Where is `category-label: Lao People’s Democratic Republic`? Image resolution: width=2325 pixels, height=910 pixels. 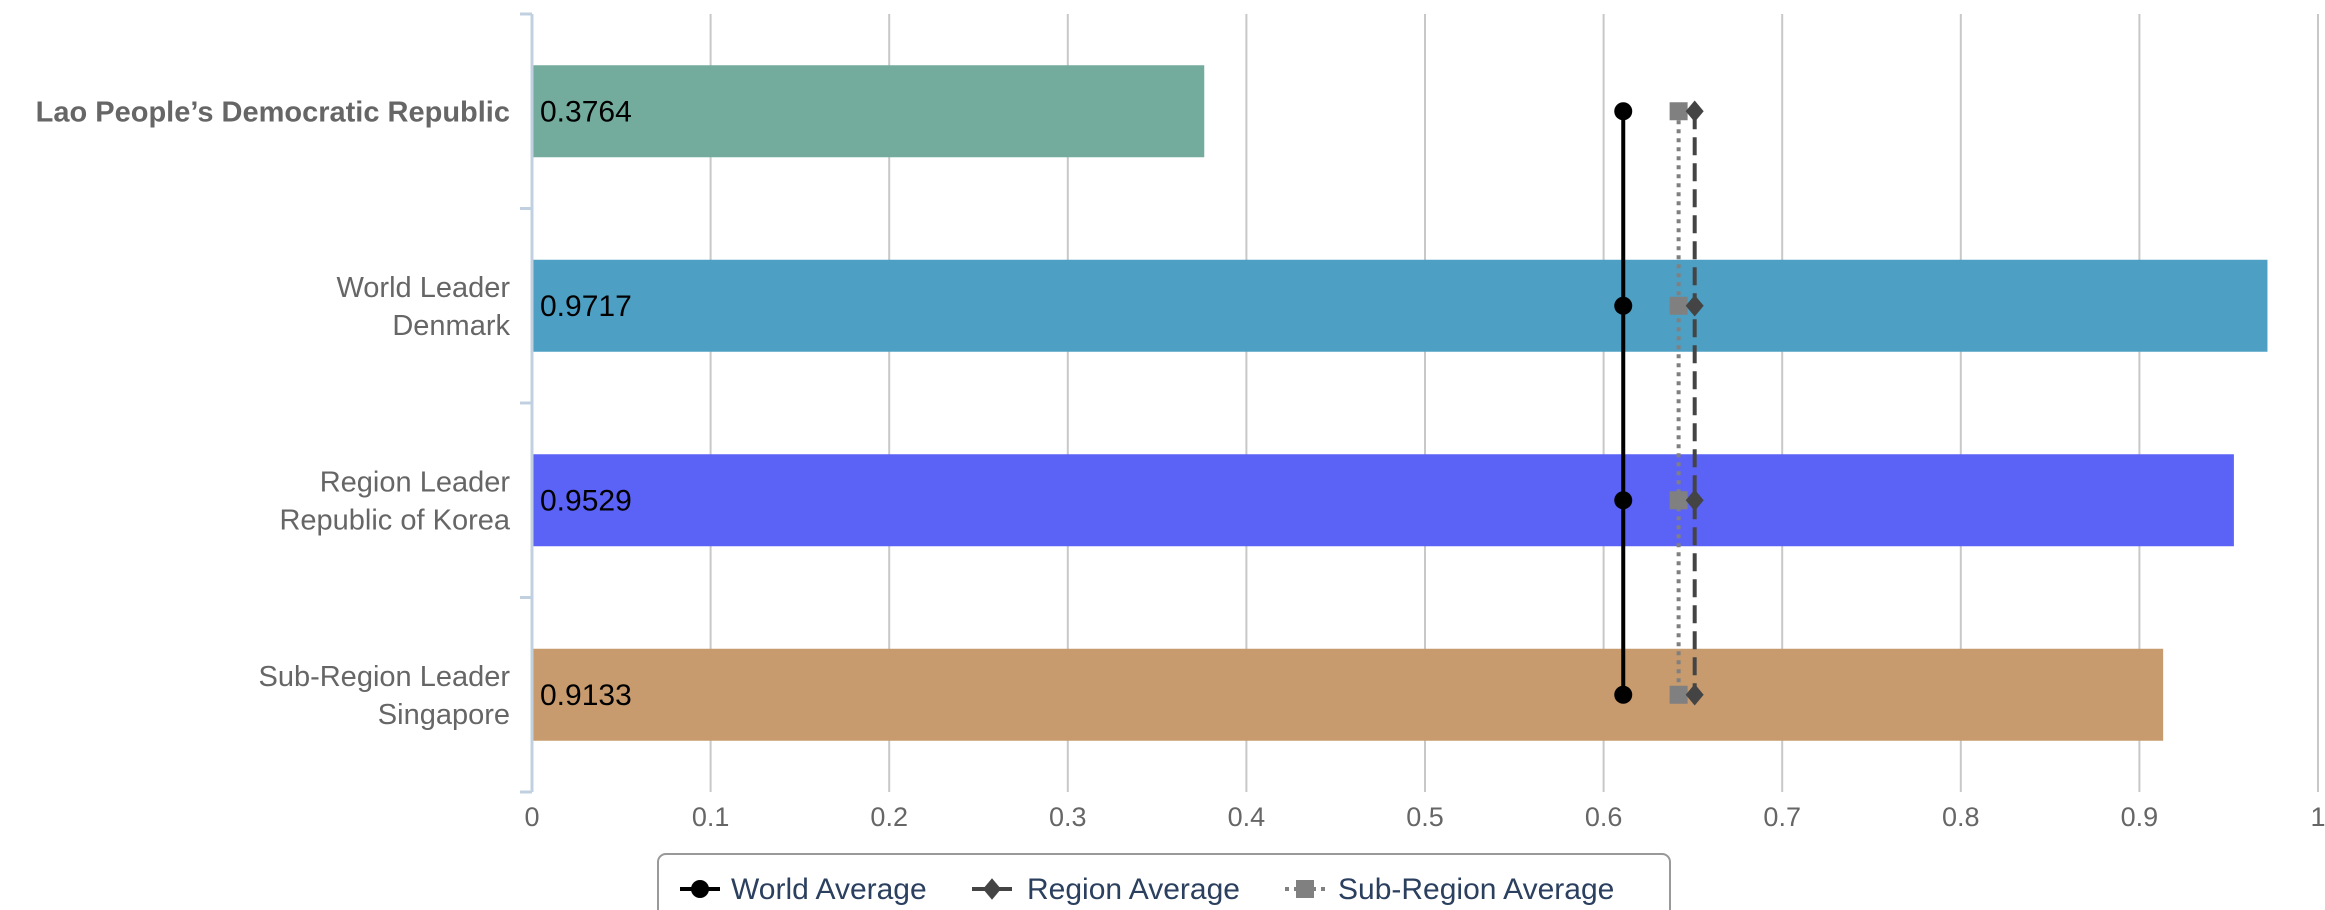
category-label: Lao People’s Democratic Republic is located at coordinates (273, 112).